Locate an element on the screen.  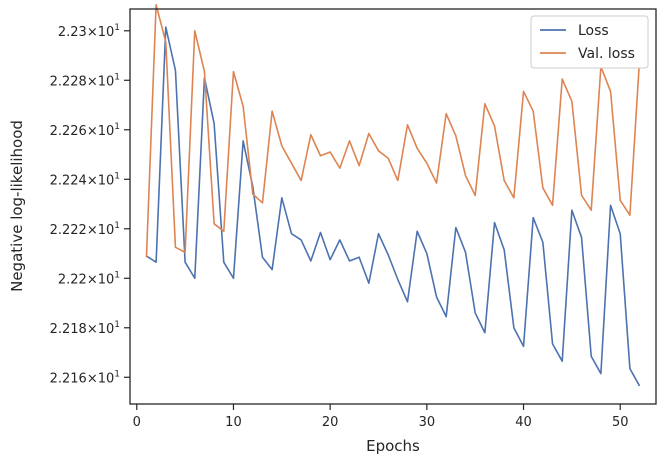
x-tick-label: 0 is located at coordinates (137, 422).